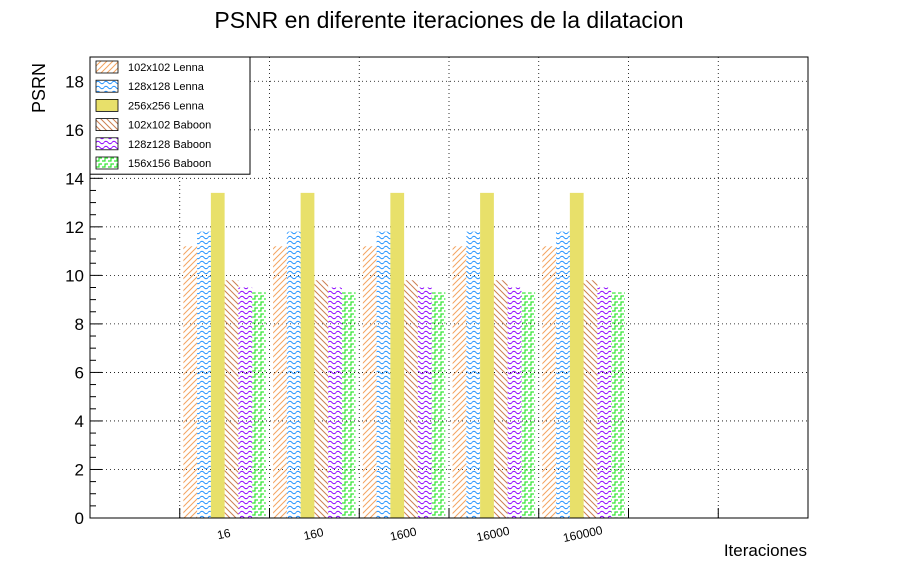 This screenshot has width=898, height=580. What do you see at coordinates (765, 550) in the screenshot?
I see `x-axis-label: Iteraciones` at bounding box center [765, 550].